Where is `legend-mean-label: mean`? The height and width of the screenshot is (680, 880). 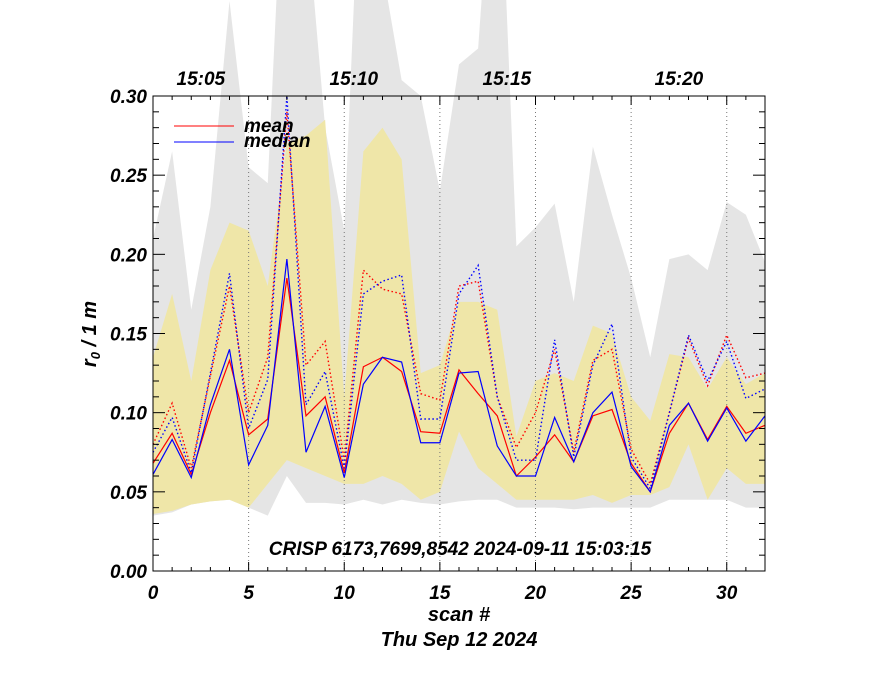
legend-mean-label: mean is located at coordinates (269, 126).